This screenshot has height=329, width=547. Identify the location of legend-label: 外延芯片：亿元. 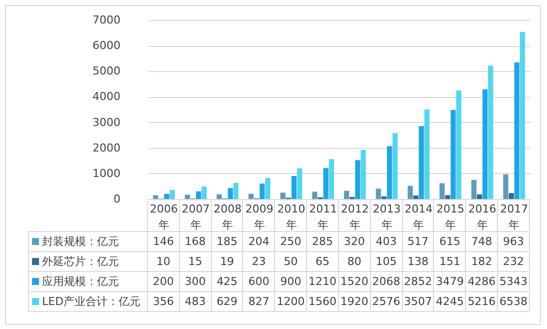
(88, 262).